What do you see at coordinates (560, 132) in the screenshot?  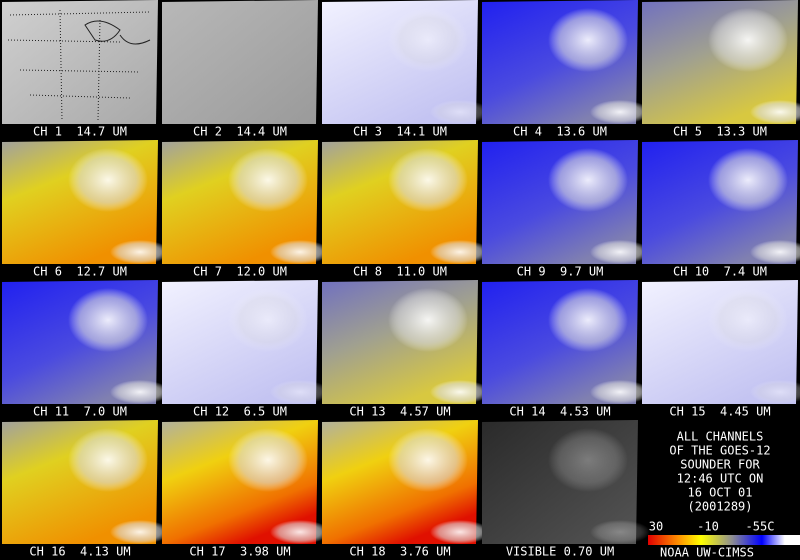 I see `panel-label: CH 4 13.6 UM` at bounding box center [560, 132].